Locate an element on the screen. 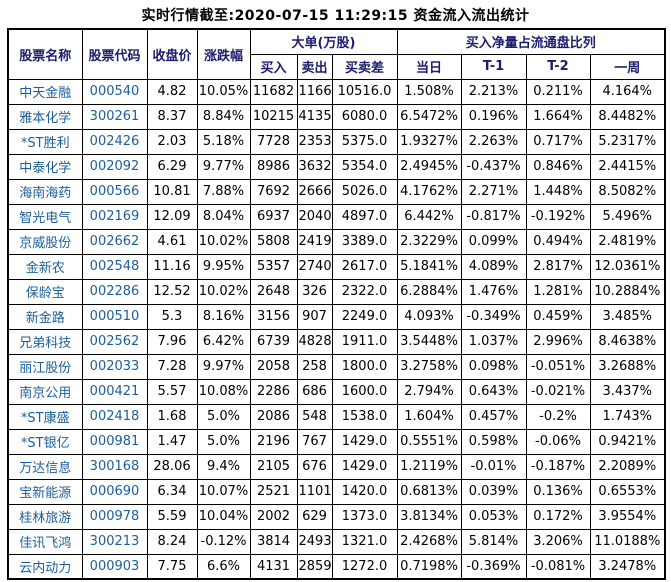 This screenshot has height=582, width=671. cell-buy: 3814 is located at coordinates (273, 541).